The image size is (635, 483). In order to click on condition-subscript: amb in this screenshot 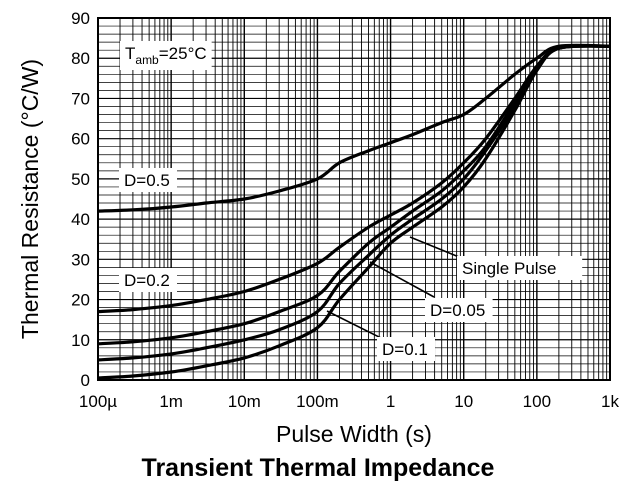, I will do `click(147, 60)`.